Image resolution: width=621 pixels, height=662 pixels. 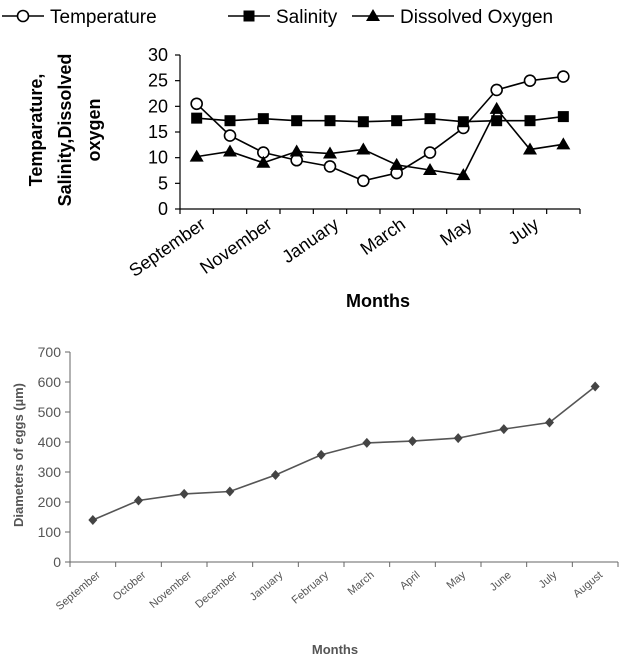 What do you see at coordinates (138, 500) in the screenshot?
I see `point-october` at bounding box center [138, 500].